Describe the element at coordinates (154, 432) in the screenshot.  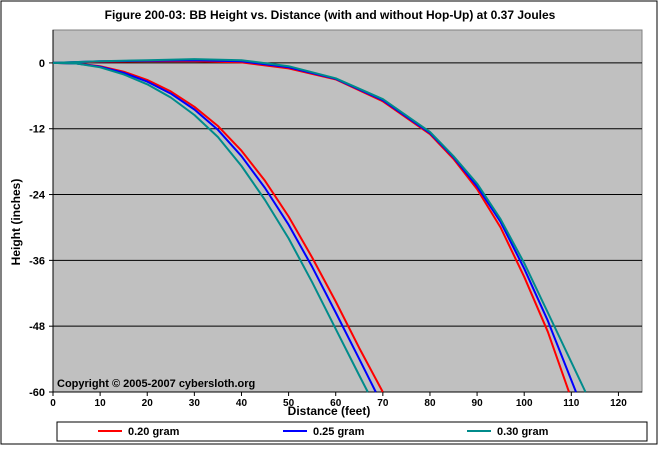
I see `legend-label-0: 0.20 gram` at that location.